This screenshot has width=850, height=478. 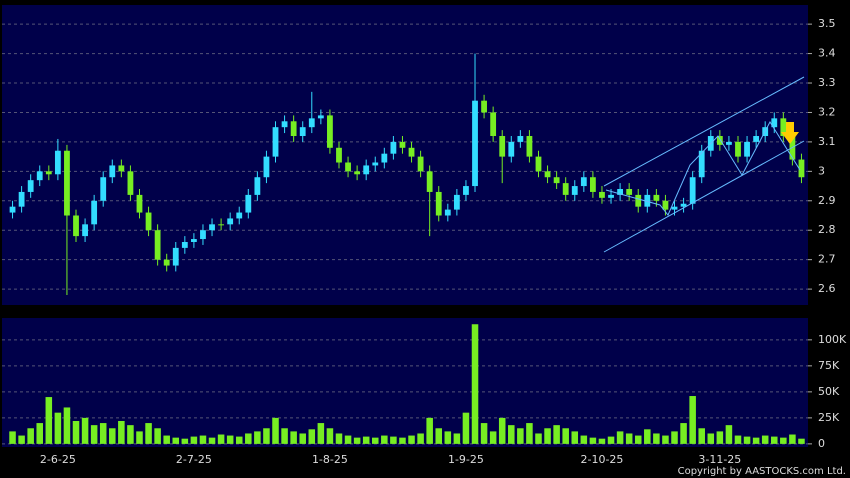 What do you see at coordinates (829, 391) in the screenshot?
I see `y-tick-label: 50K` at bounding box center [829, 391].